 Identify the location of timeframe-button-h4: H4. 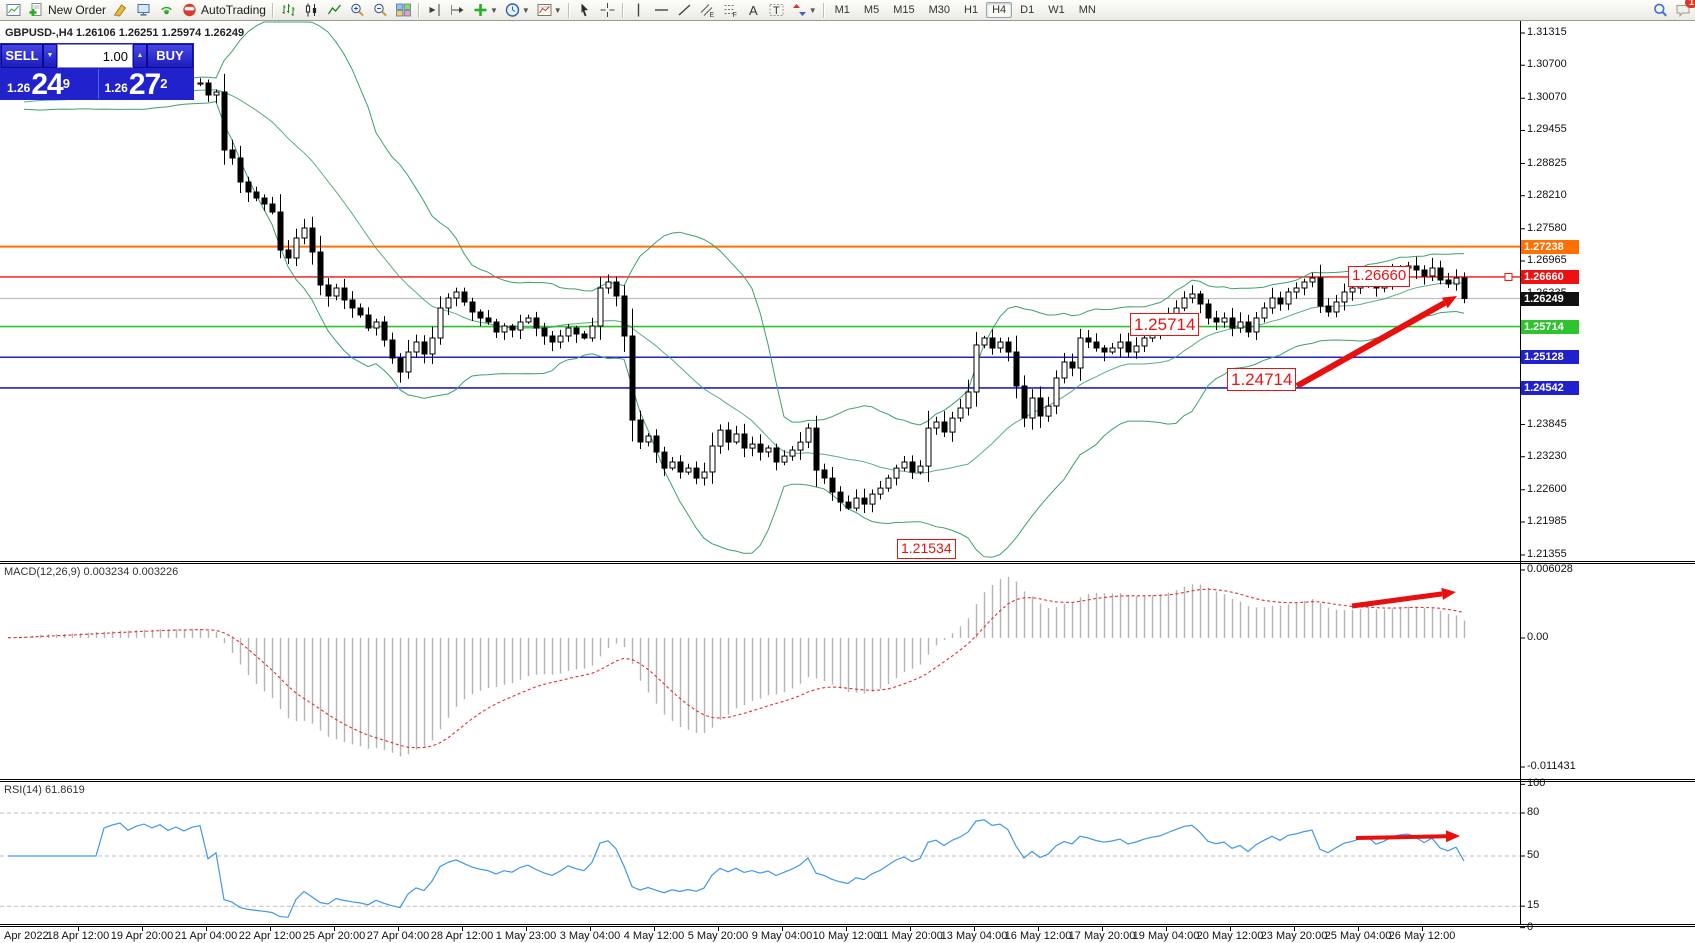
(999, 10).